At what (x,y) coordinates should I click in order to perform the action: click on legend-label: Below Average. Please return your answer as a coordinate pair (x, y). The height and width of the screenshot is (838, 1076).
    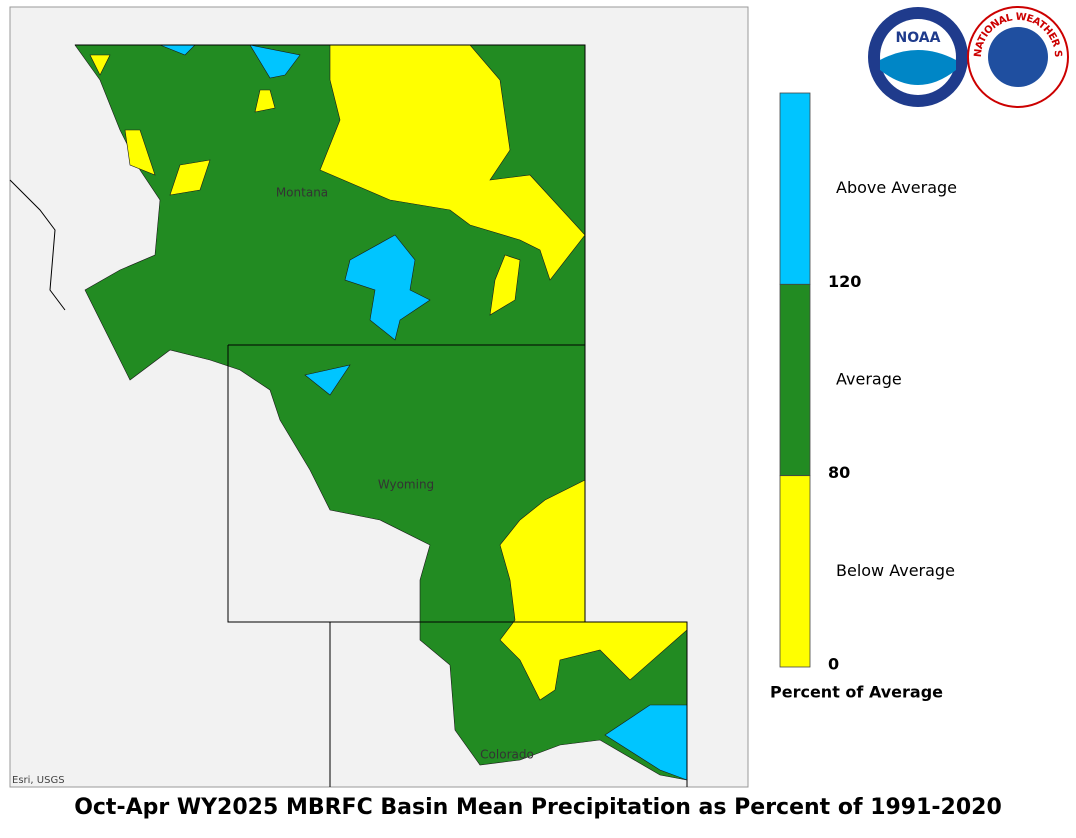
    Looking at the image, I should click on (895, 570).